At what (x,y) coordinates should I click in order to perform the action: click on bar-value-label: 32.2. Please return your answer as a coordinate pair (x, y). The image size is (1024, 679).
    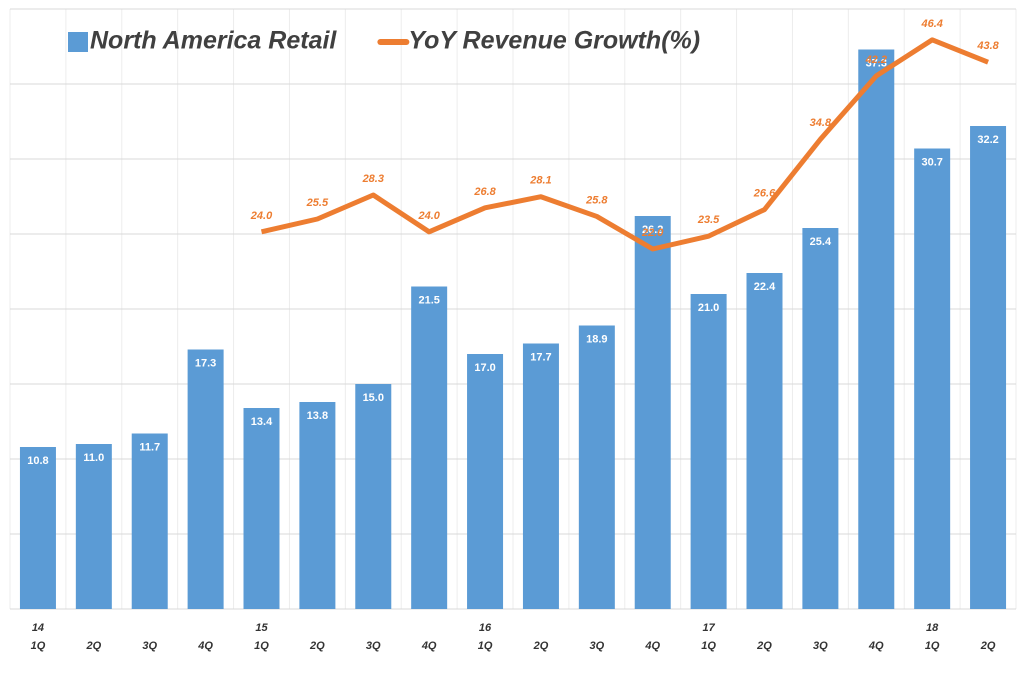
    Looking at the image, I should click on (987, 140).